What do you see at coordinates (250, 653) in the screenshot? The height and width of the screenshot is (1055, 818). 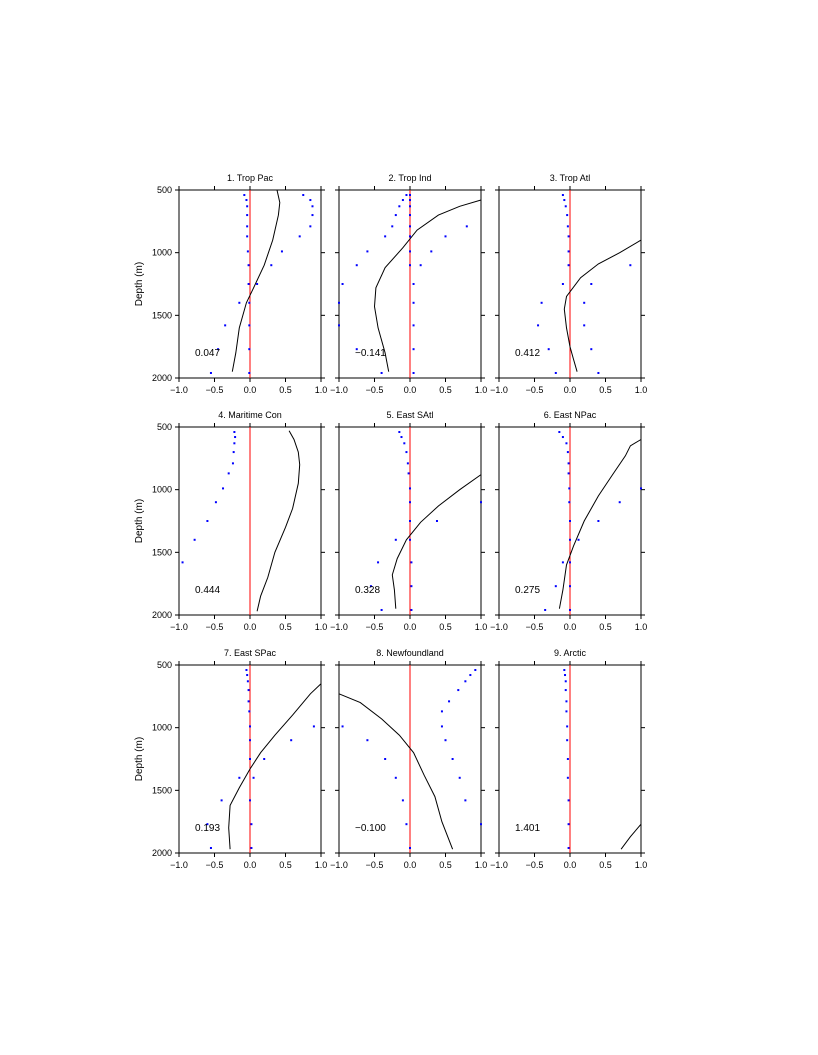 I see `panel-title: 7. East SPac` at bounding box center [250, 653].